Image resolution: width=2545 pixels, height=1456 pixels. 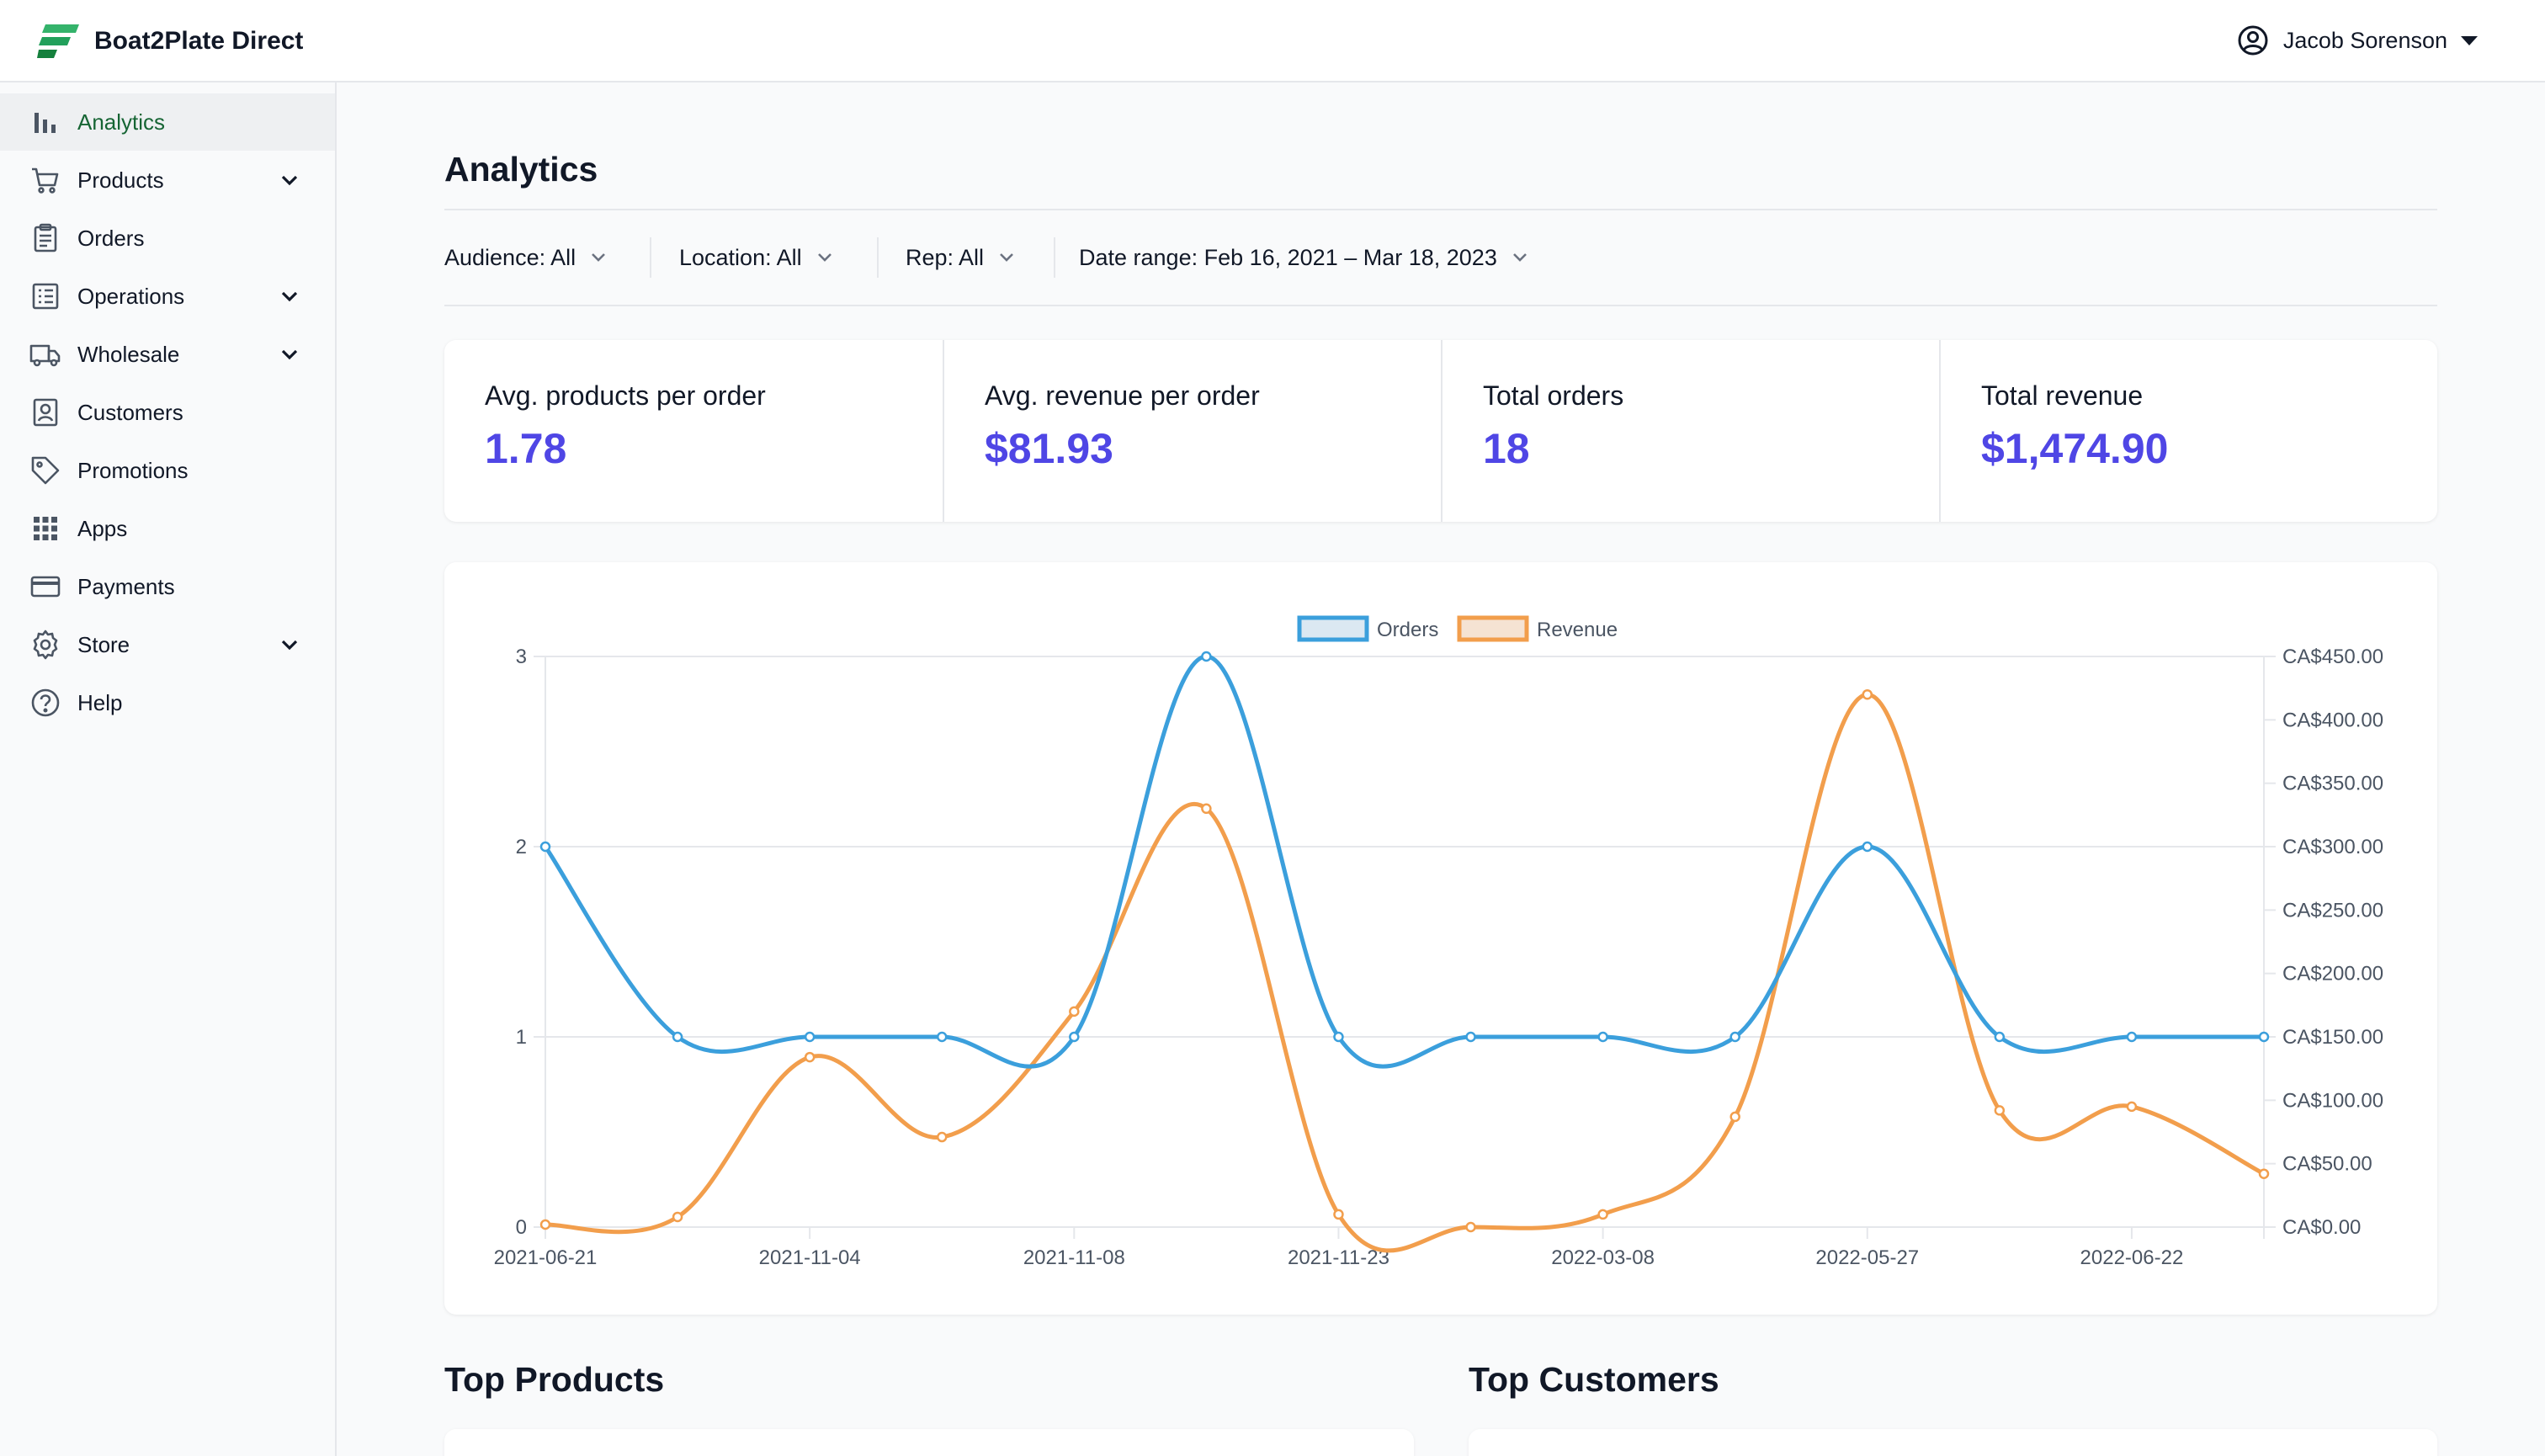 What do you see at coordinates (45, 238) in the screenshot?
I see `clipboard-icon` at bounding box center [45, 238].